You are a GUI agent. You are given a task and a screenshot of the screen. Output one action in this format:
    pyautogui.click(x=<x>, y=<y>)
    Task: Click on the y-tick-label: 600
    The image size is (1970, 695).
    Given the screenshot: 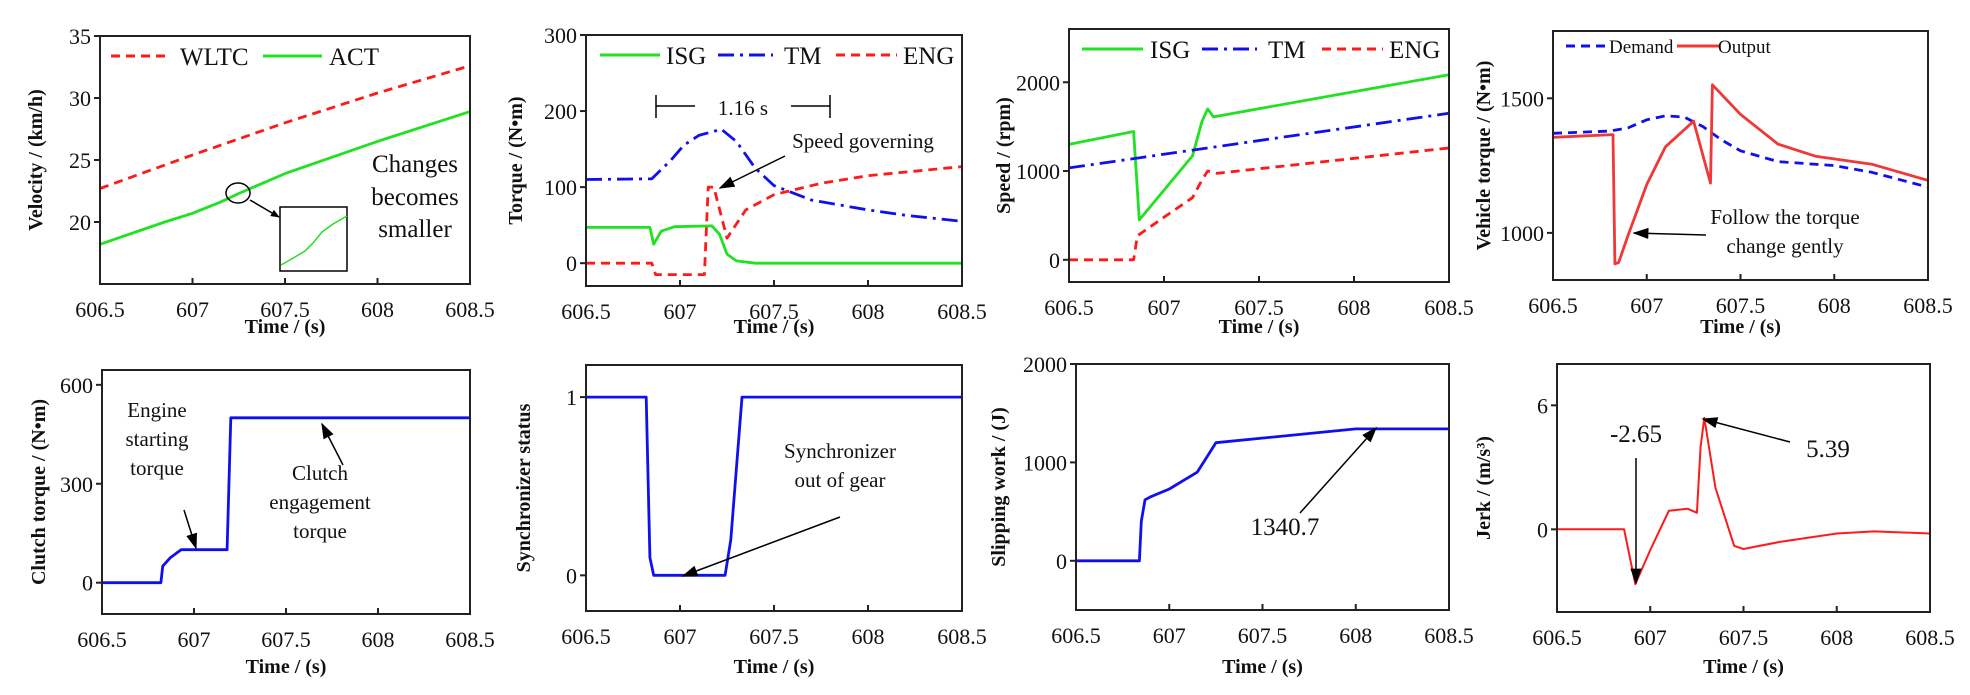 What is the action you would take?
    pyautogui.click(x=76, y=385)
    